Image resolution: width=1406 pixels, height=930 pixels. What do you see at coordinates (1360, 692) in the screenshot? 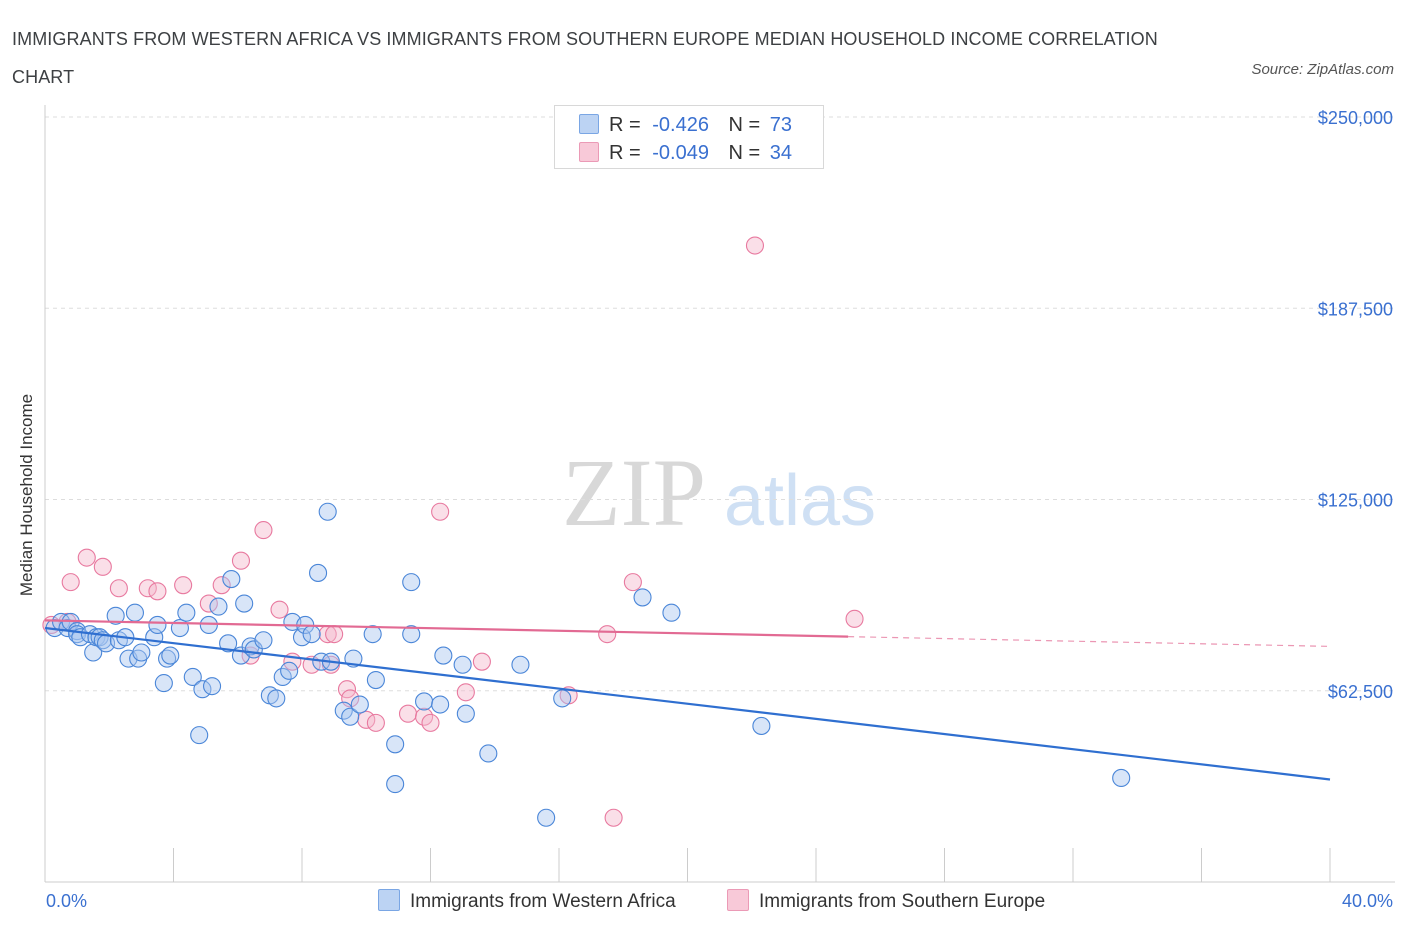
I see `y-tick-label: $62,500` at bounding box center [1360, 692].